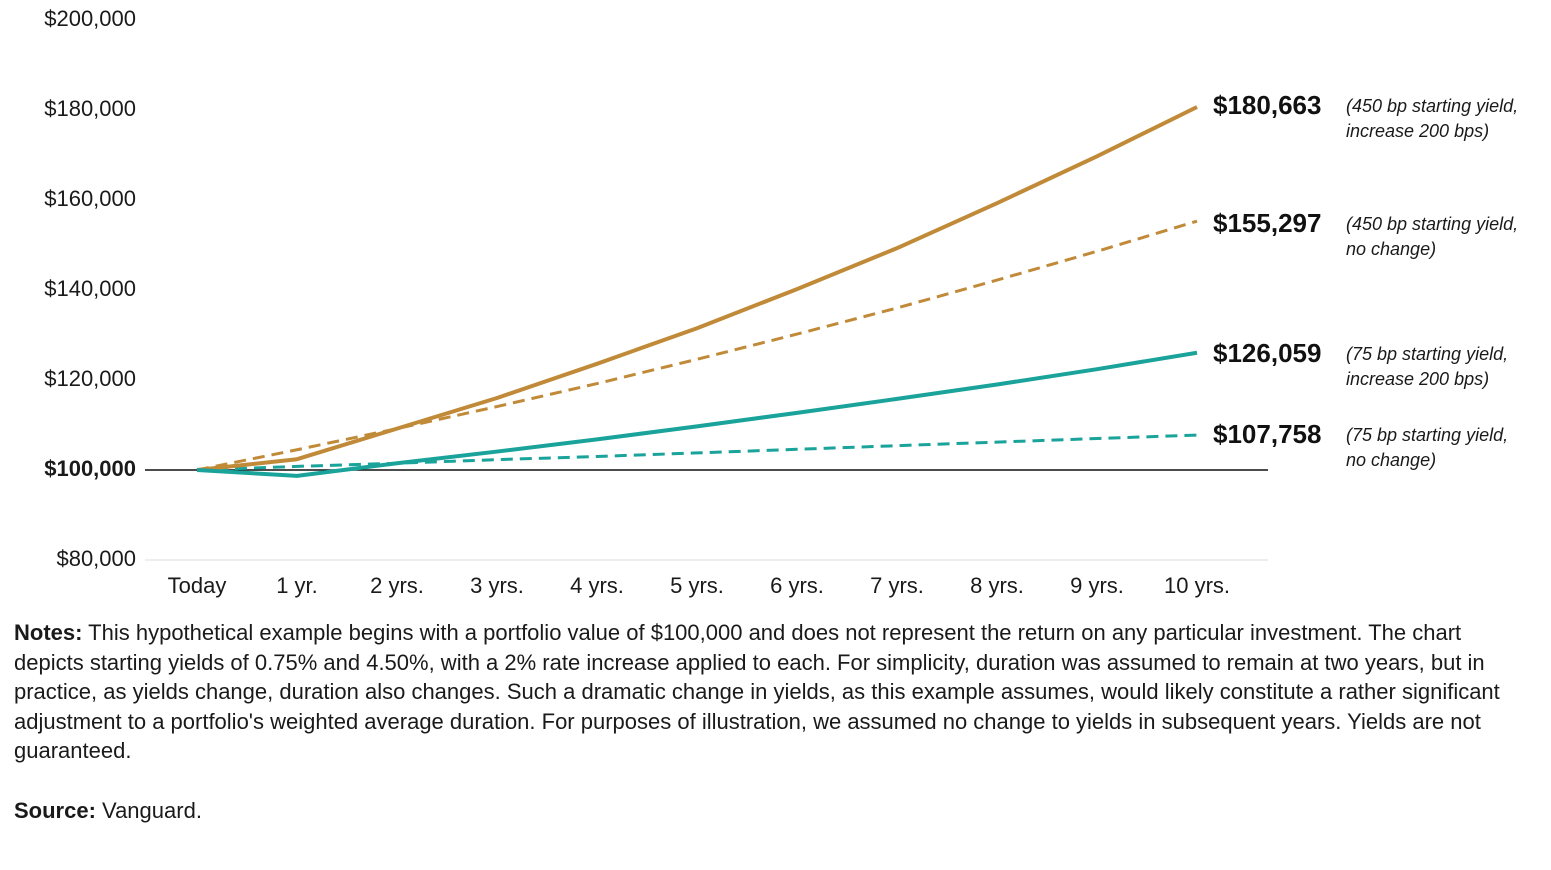 The image size is (1551, 870). Describe the element at coordinates (48, 632) in the screenshot. I see `notes-label: Notes:` at that location.